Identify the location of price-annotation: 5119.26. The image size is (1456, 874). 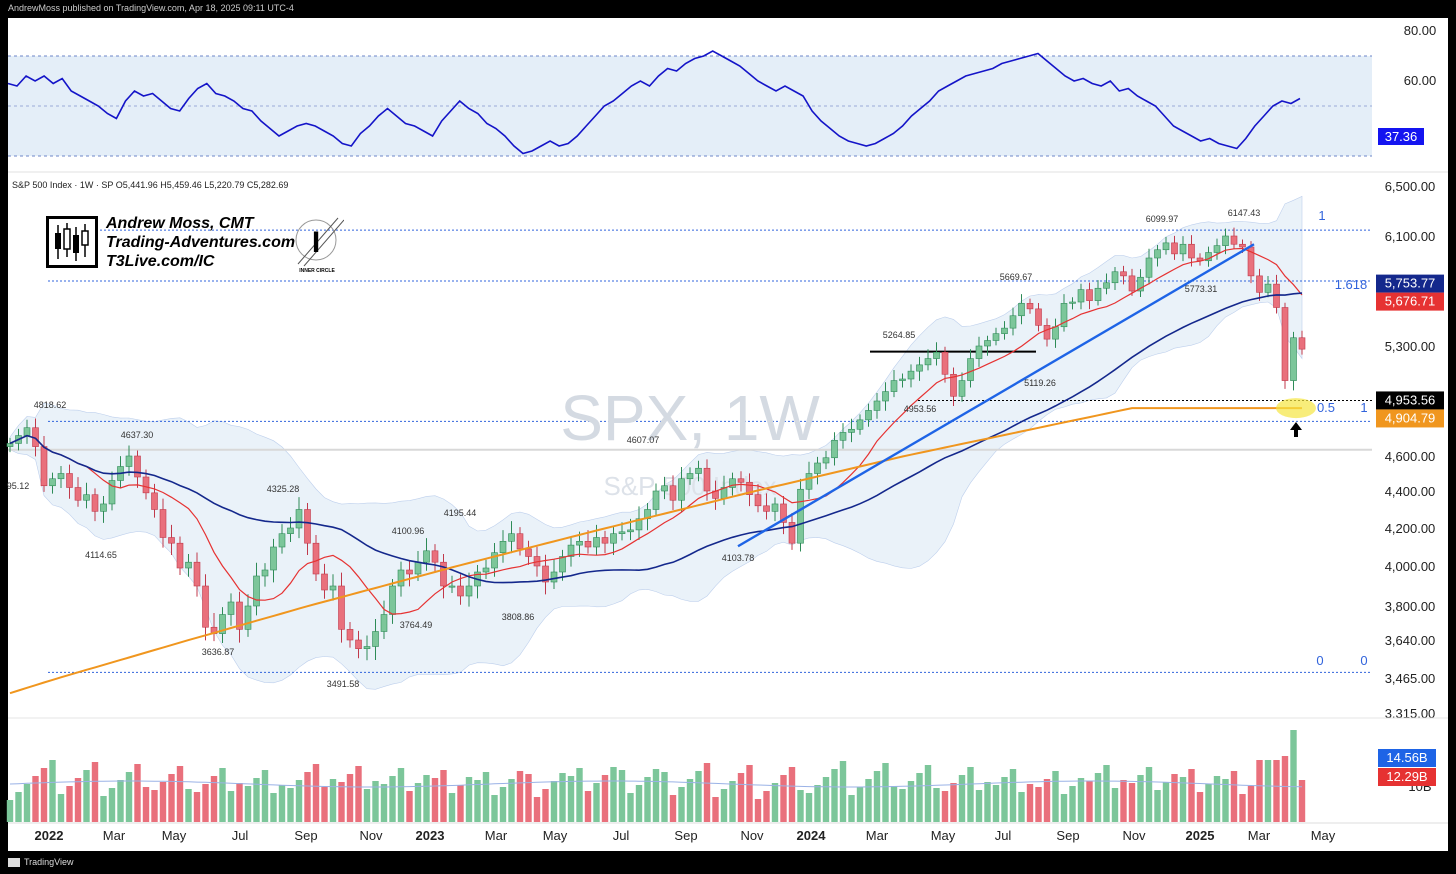
(1040, 383).